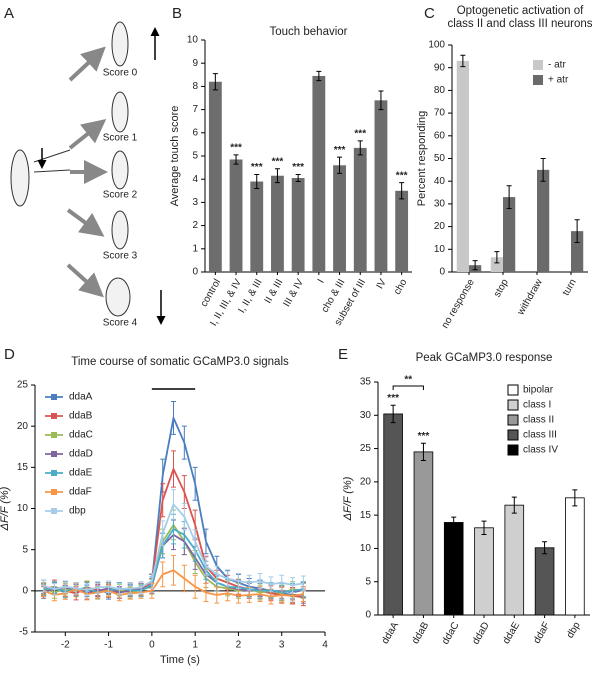  What do you see at coordinates (420, 633) in the screenshot?
I see `x-tick-label: ddaB` at bounding box center [420, 633].